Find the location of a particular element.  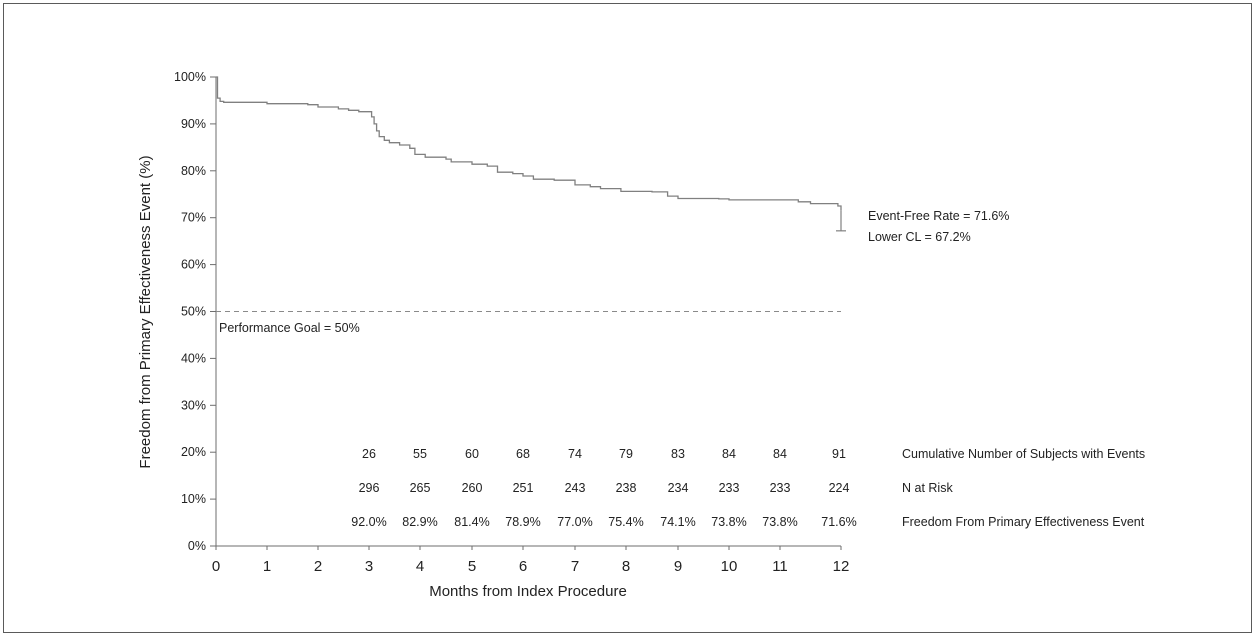

x-tick-label: 9 is located at coordinates (678, 566).